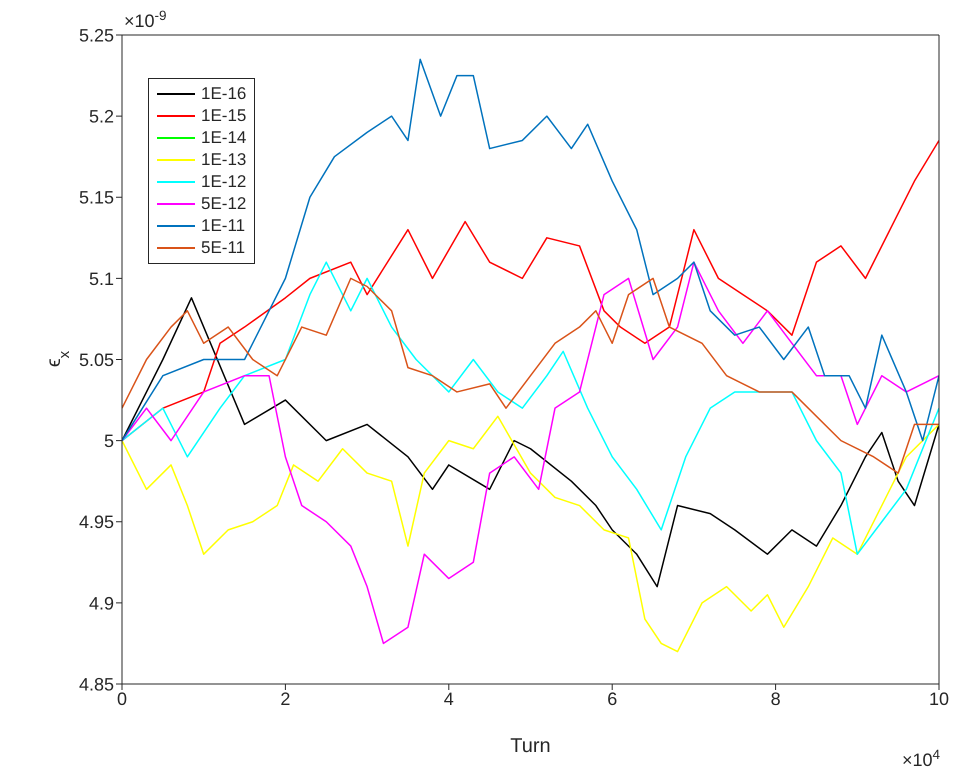 The width and height of the screenshot is (974, 778). What do you see at coordinates (101, 278) in the screenshot?
I see `y-tick-label: 5.1` at bounding box center [101, 278].